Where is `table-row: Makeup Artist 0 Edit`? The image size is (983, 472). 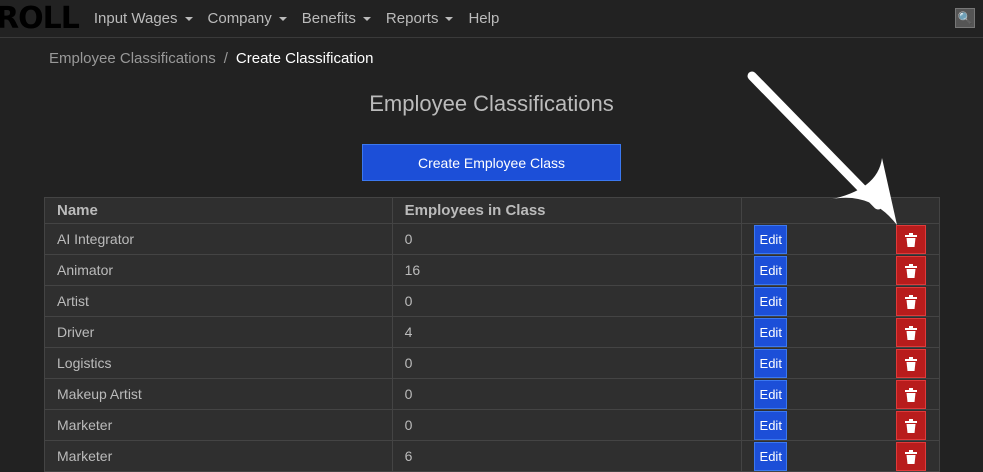 table-row: Makeup Artist 0 Edit is located at coordinates (492, 394).